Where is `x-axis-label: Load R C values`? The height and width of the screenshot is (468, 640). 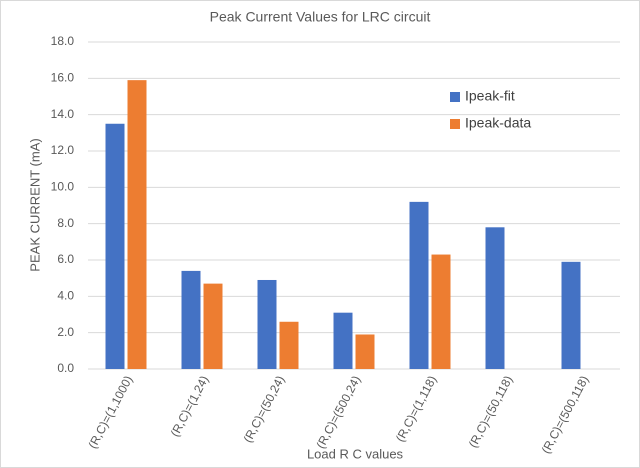
x-axis-label: Load R C values is located at coordinates (355, 453).